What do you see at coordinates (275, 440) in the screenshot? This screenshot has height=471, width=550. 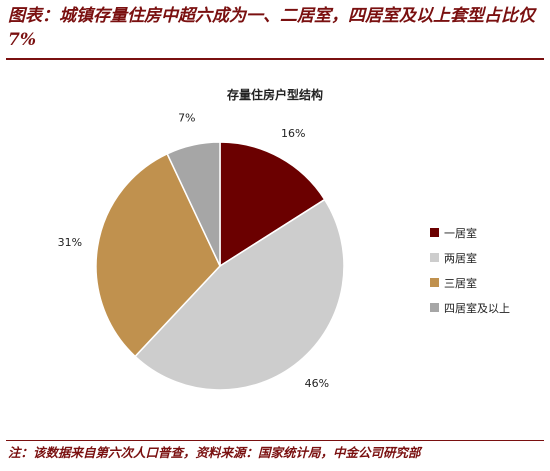 I see `footnote-divider` at bounding box center [275, 440].